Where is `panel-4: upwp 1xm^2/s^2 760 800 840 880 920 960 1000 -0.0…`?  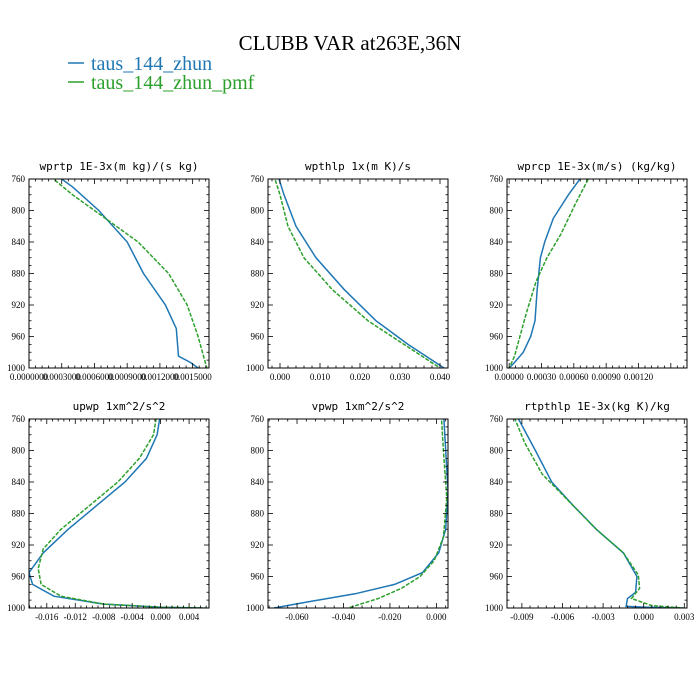 panel-4: upwp 1xm^2/s^2 760 800 840 880 920 960 1000 -0.0… is located at coordinates (108, 511).